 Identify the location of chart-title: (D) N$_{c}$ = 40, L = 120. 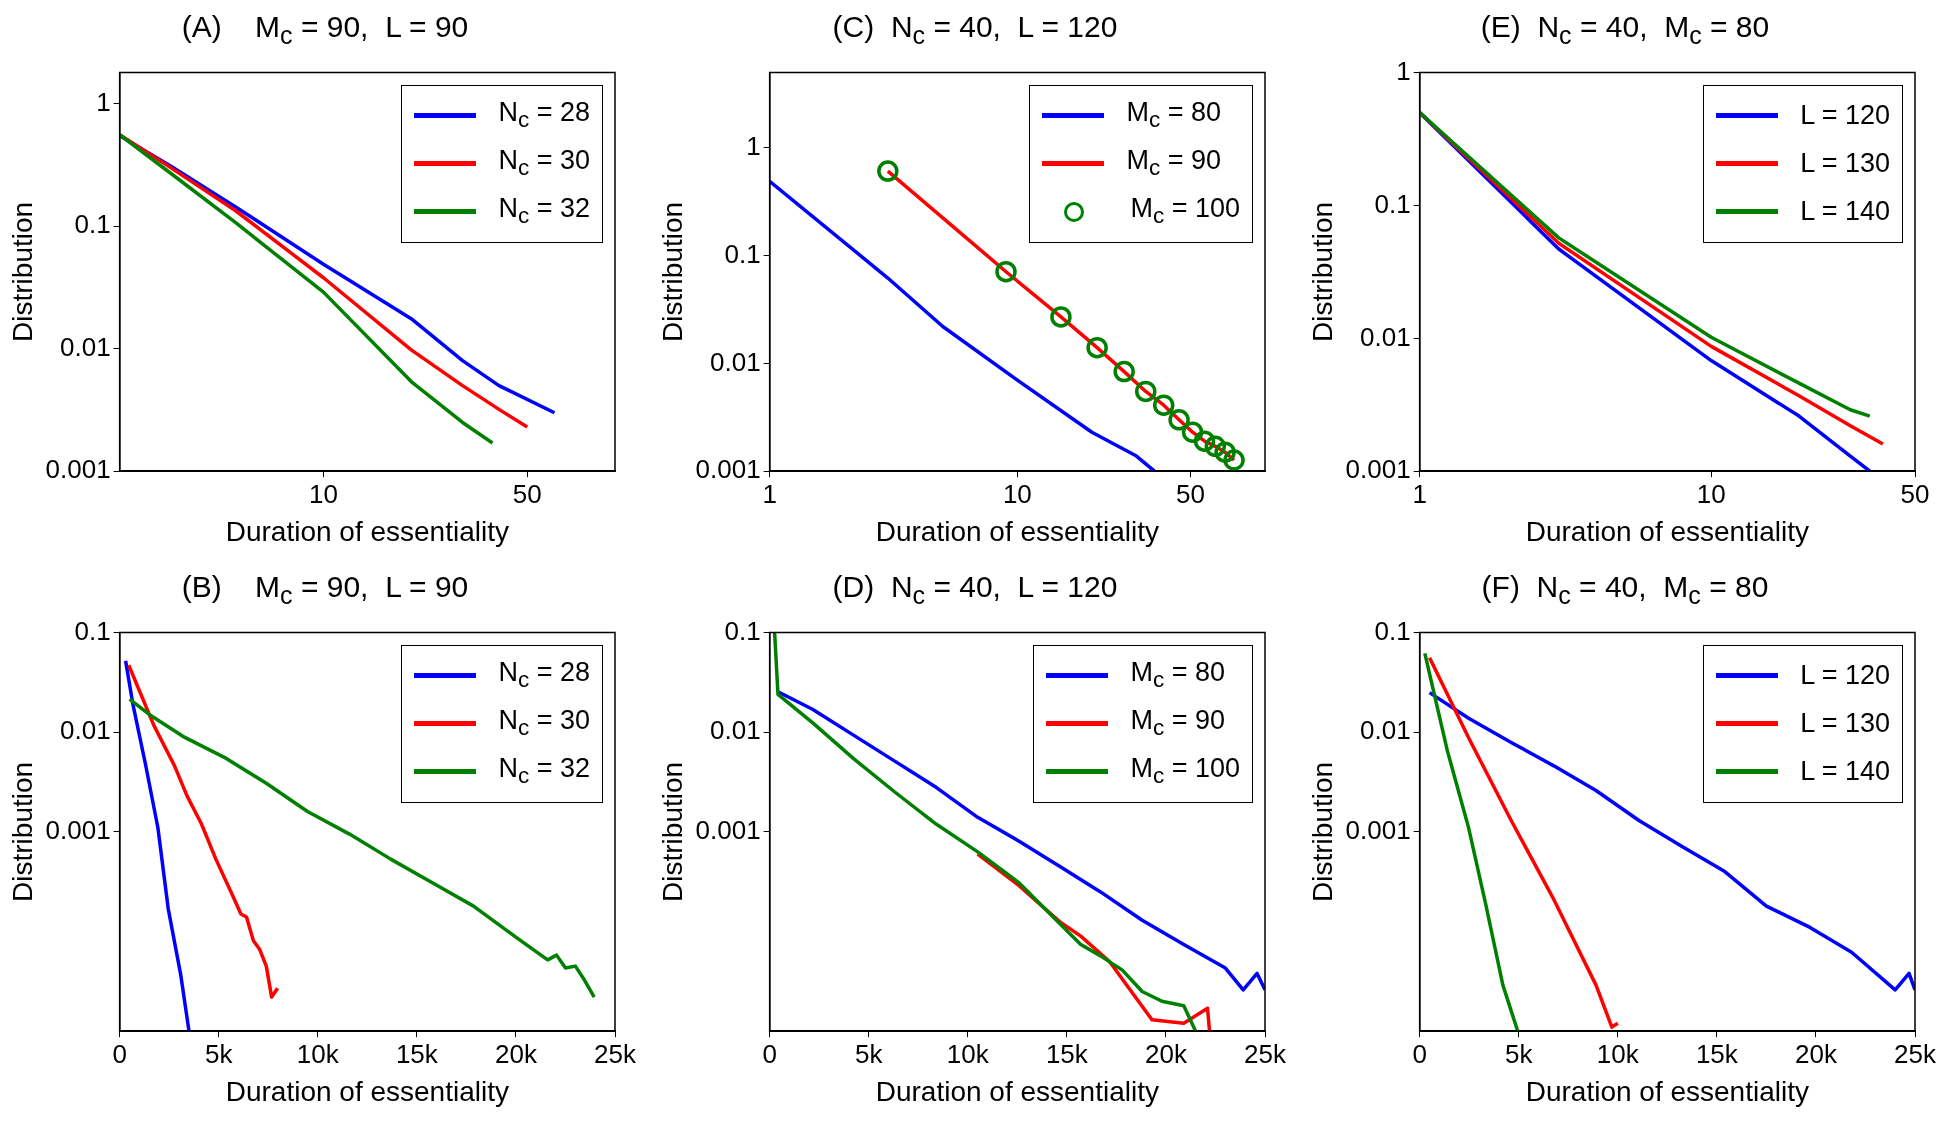
(975, 590).